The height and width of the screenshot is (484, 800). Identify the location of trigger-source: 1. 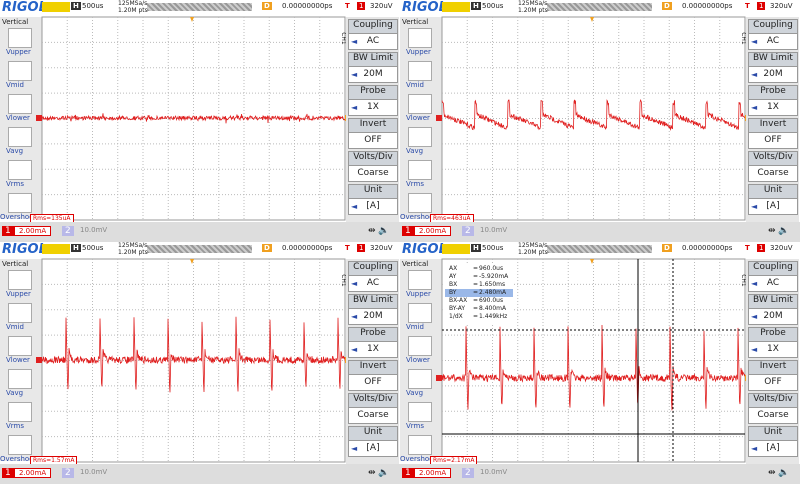
(761, 6).